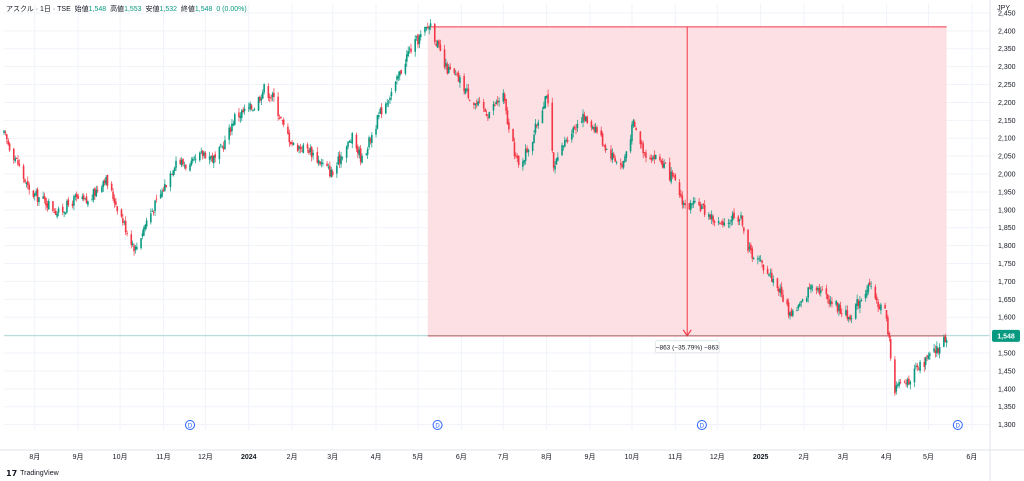 This screenshot has height=481, width=1024. Describe the element at coordinates (38, 9) in the screenshot. I see `symbol-title: アスクル · 1日 · TSE` at that location.